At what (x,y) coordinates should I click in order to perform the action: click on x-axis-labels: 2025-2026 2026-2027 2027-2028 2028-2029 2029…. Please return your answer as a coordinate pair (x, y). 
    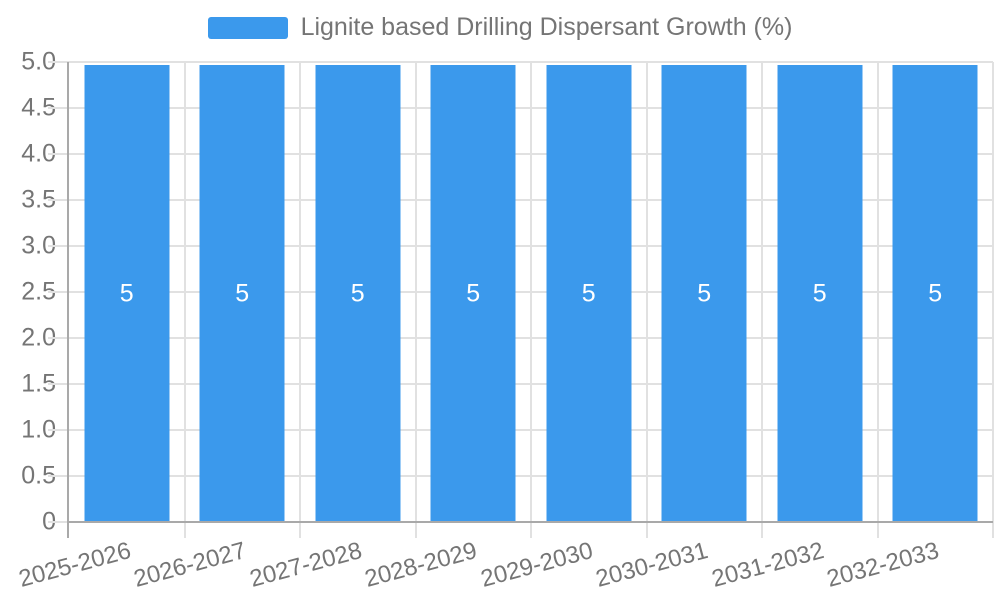
    Looking at the image, I should click on (504, 561).